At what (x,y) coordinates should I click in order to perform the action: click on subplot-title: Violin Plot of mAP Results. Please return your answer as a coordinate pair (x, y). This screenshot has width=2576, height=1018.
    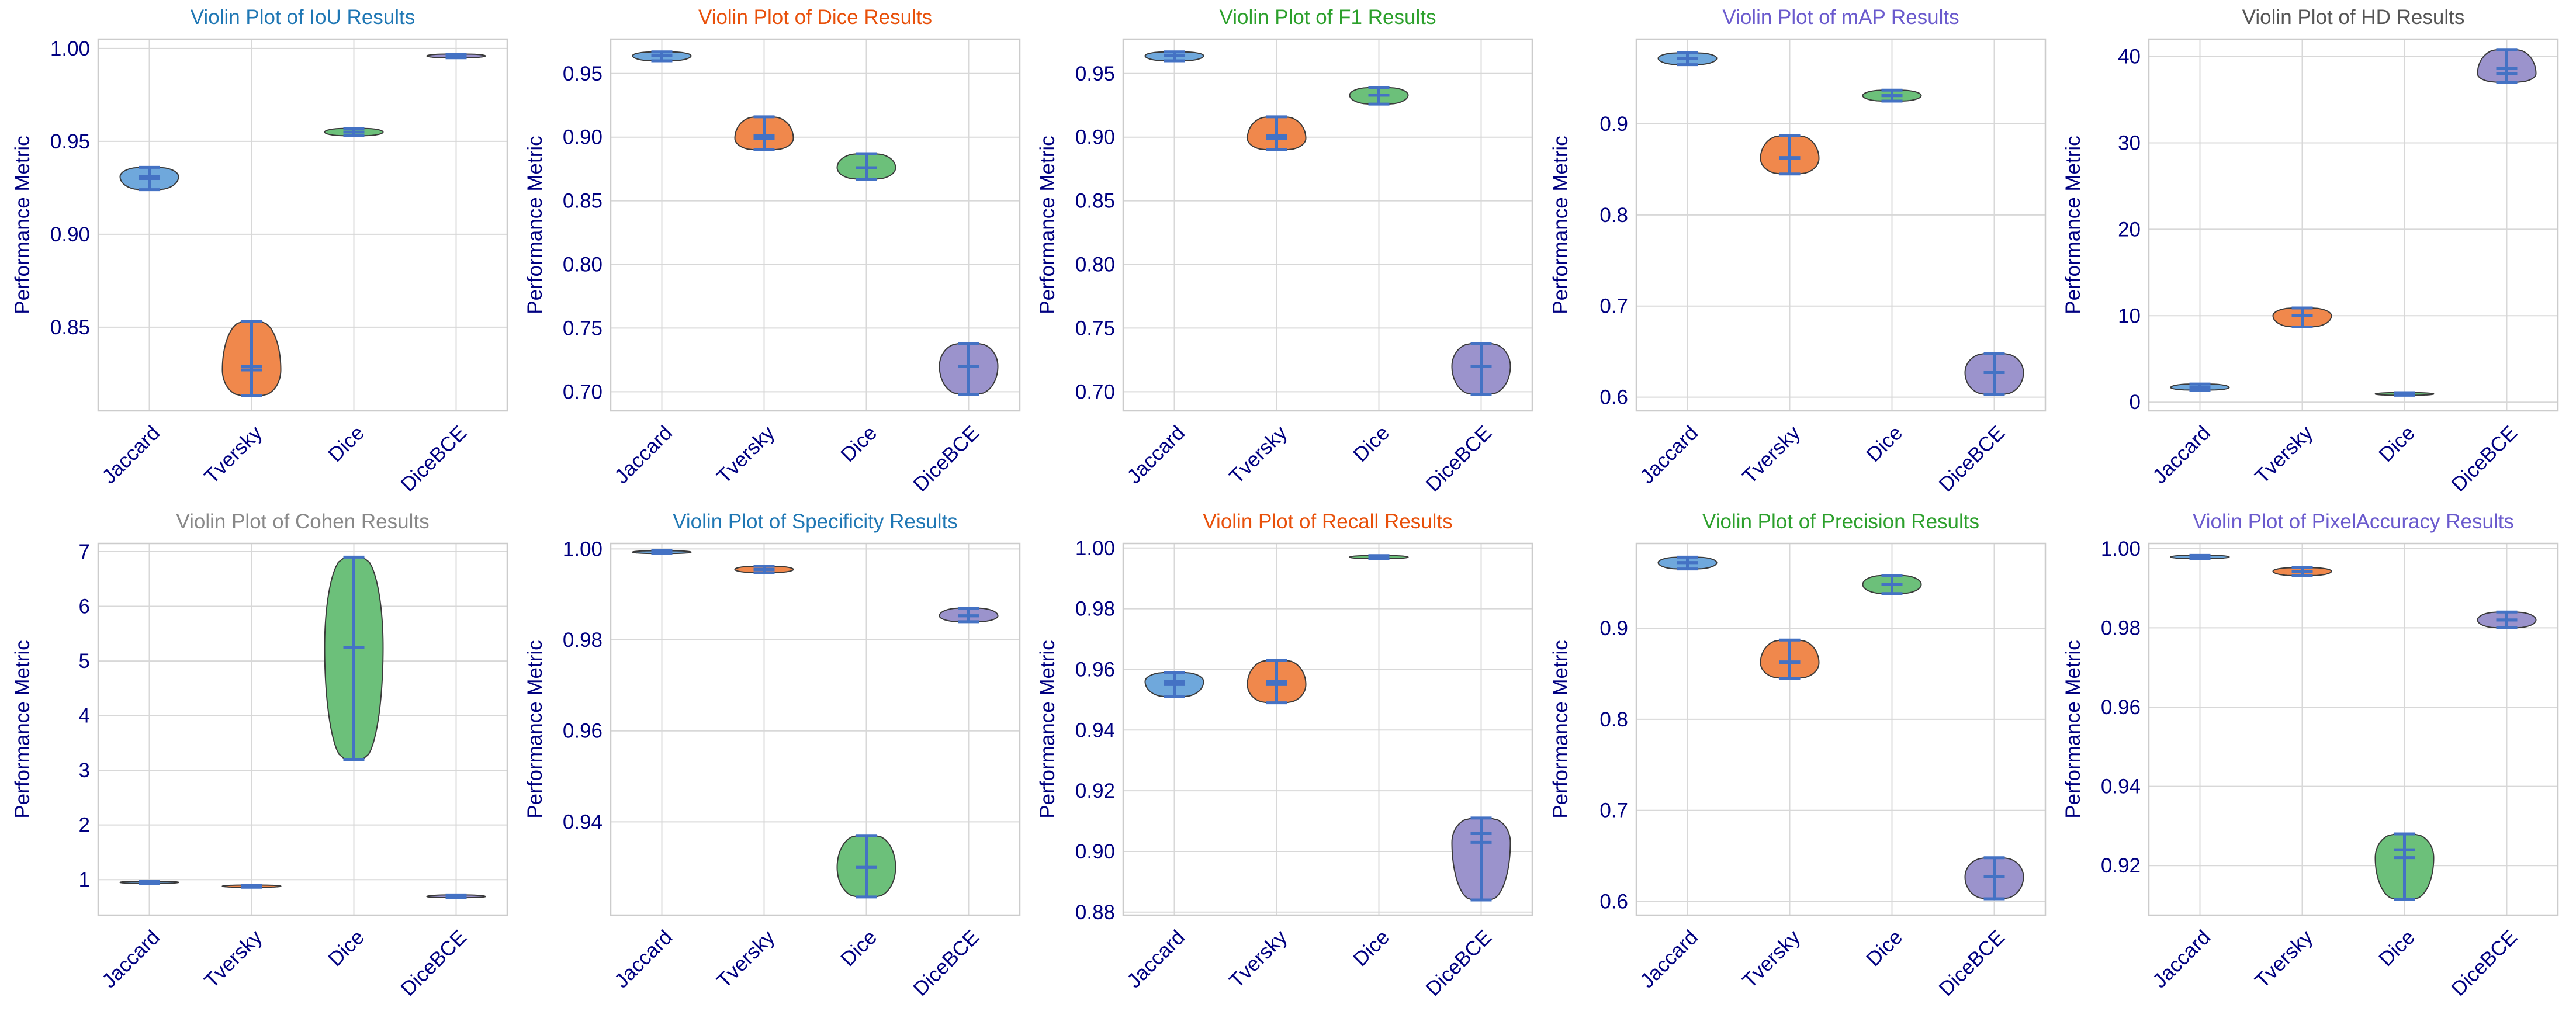
    Looking at the image, I should click on (1840, 17).